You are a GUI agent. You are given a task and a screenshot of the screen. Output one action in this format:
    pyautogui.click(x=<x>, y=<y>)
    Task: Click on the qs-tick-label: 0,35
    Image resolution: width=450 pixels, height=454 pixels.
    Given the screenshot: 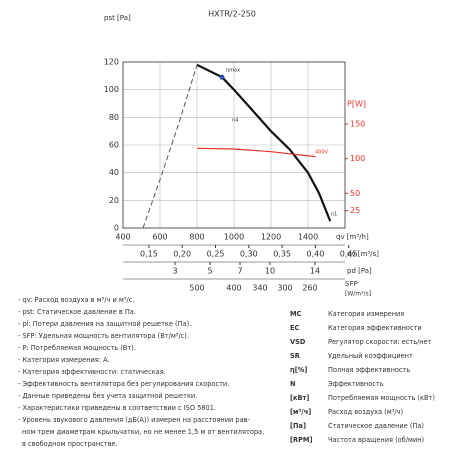 What is the action you would take?
    pyautogui.click(x=282, y=254)
    